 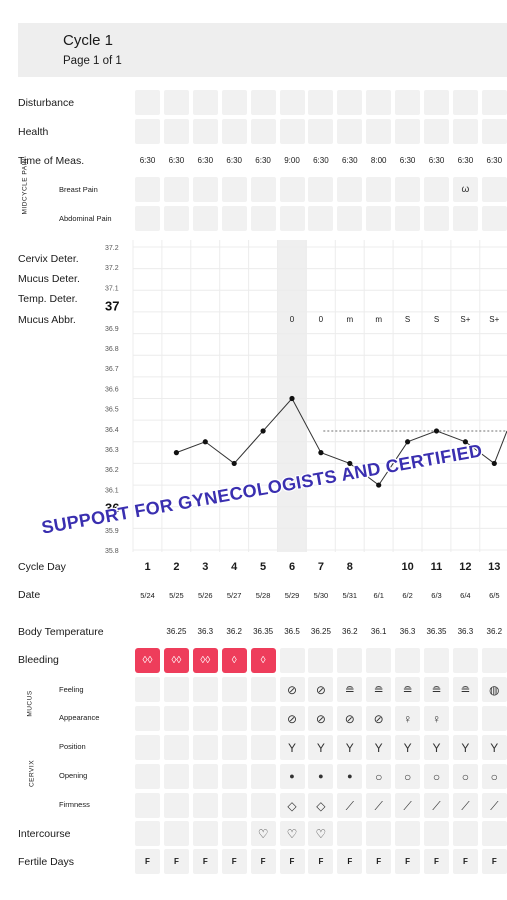 I want to click on appearance-cell: ⊘, so click(x=379, y=718).